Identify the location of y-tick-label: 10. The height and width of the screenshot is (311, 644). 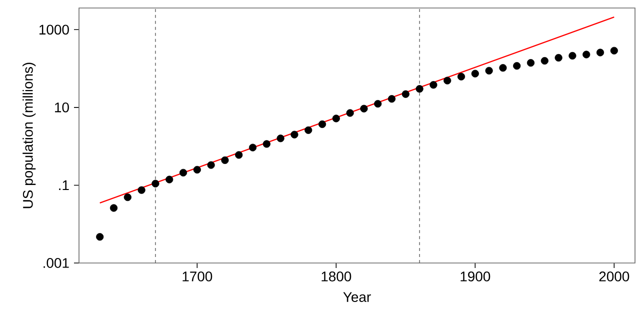
(62, 107).